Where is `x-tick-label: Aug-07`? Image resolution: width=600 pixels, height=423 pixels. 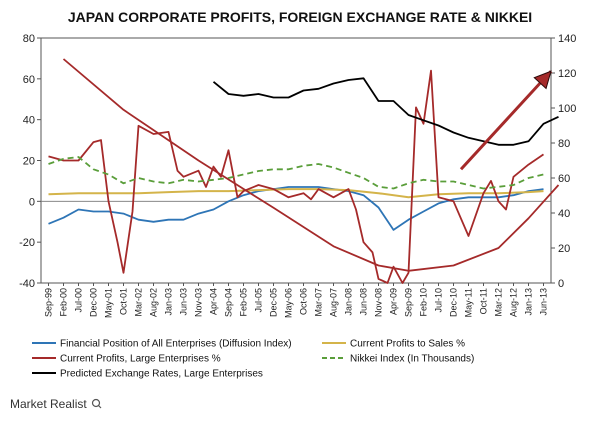 x-tick-label: Aug-07 is located at coordinates (334, 302).